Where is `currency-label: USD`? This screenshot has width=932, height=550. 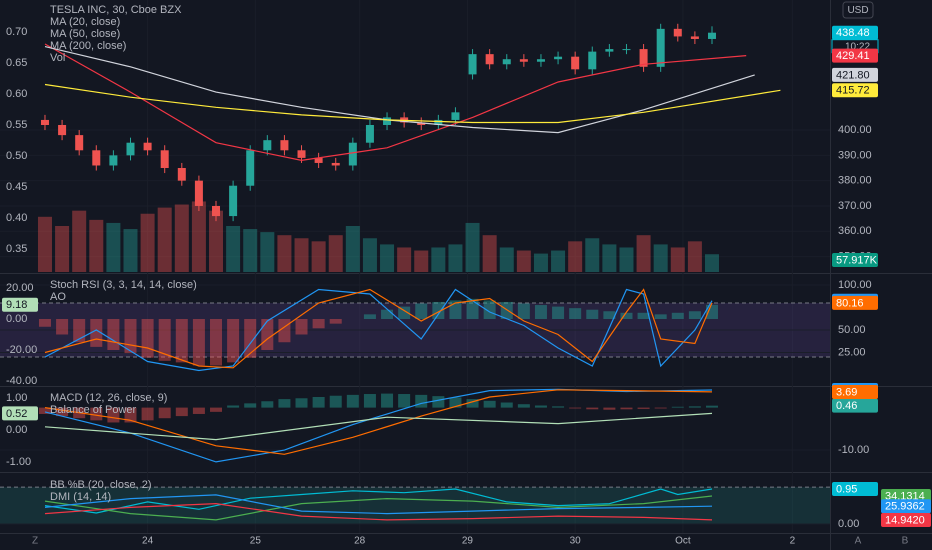 currency-label: USD is located at coordinates (857, 10).